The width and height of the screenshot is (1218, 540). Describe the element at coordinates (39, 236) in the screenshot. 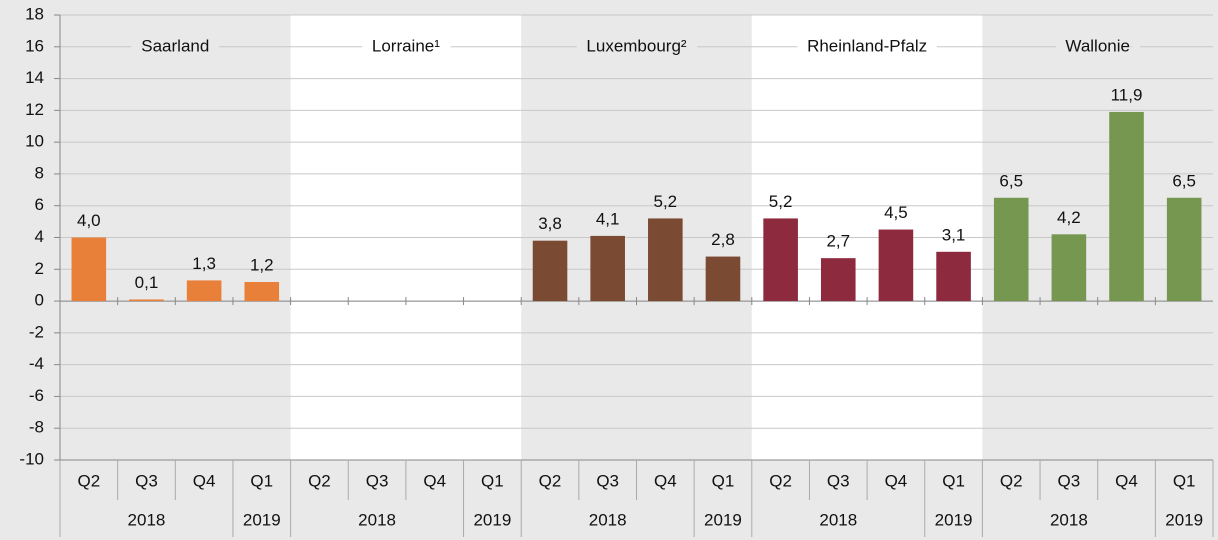

I see `y-tick-label: 4` at that location.